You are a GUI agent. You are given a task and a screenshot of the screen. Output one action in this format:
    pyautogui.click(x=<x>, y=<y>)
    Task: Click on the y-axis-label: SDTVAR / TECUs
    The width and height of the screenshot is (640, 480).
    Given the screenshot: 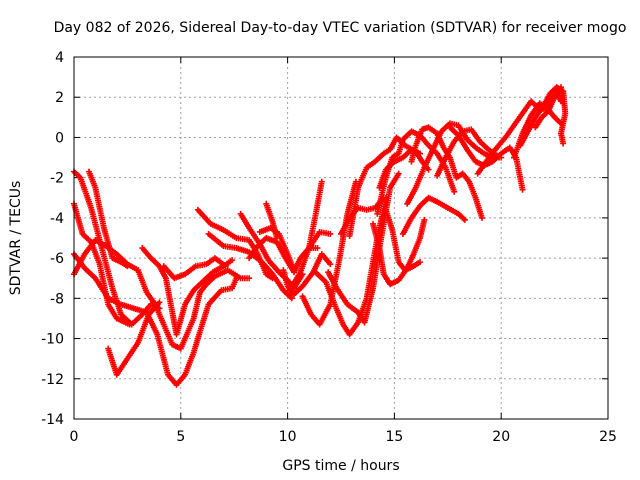 What is the action you would take?
    pyautogui.click(x=16, y=238)
    